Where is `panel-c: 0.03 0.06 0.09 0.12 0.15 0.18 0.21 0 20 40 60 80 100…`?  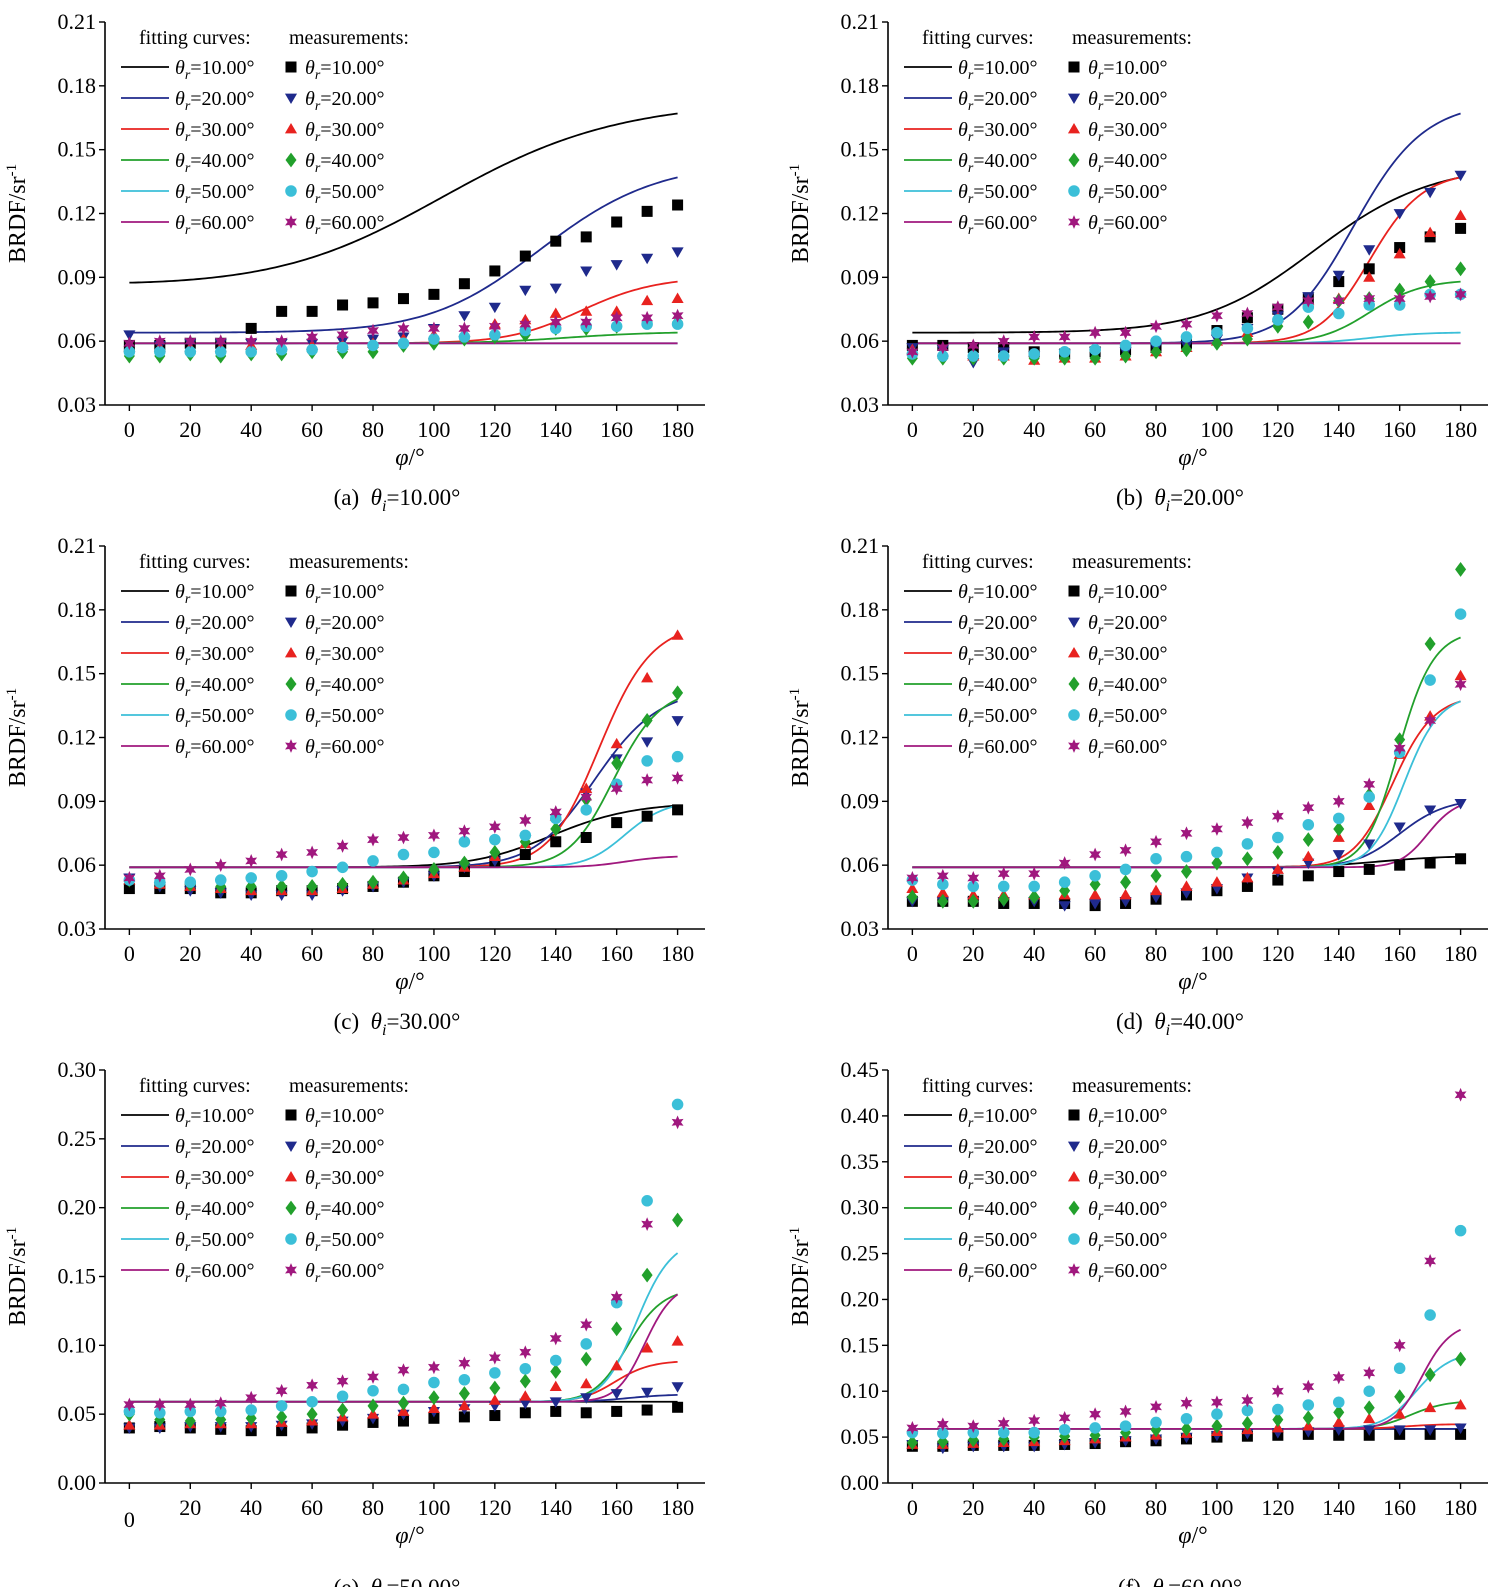
panel-c: 0.03 0.06 0.09 0.12 0.15 0.18 0.21 0 20 40 60 80 100… is located at coordinates (354, 786).